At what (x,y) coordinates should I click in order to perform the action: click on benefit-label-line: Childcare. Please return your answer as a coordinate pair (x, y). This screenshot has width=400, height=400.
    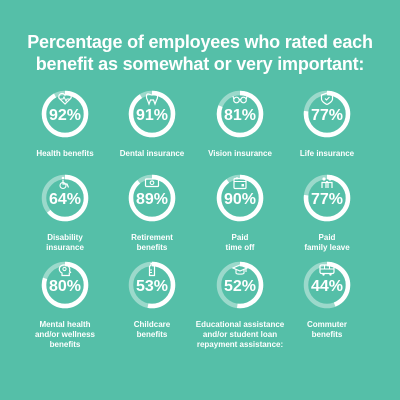
    Looking at the image, I should click on (152, 324).